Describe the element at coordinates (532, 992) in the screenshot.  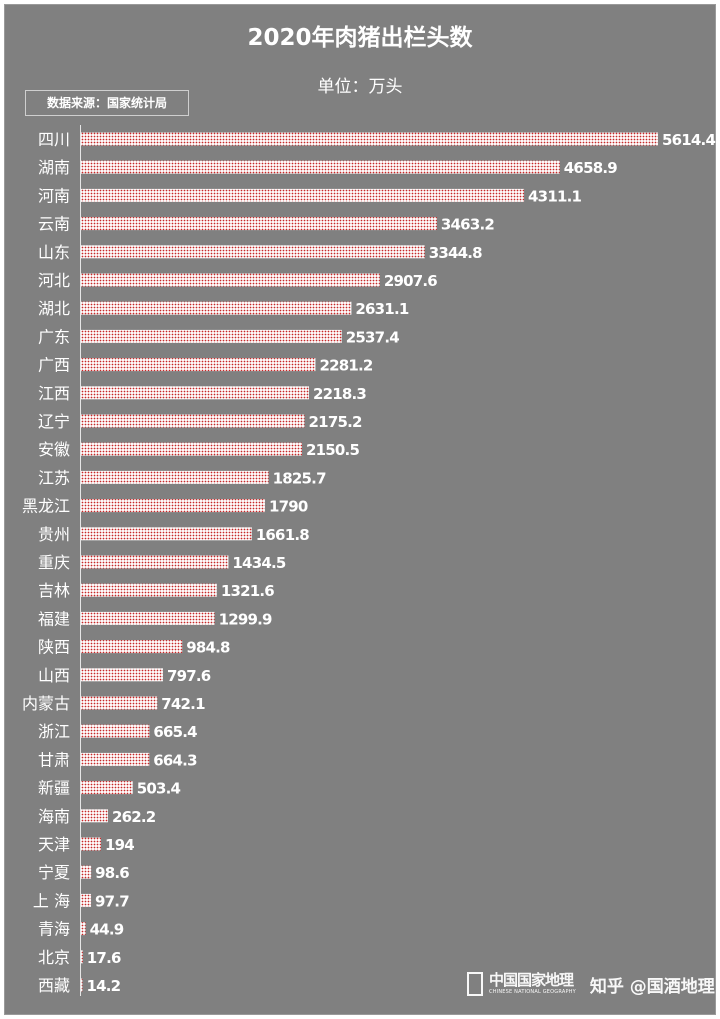
I see `watermark-brand-en: CHINESE NATIONAL GEOGRAPHY` at that location.